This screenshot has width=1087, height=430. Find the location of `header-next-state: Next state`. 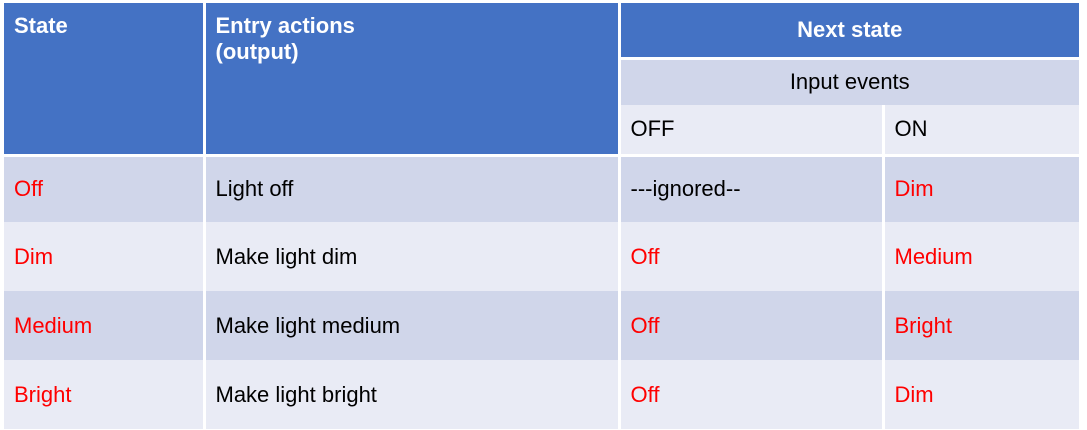

header-next-state: Next state is located at coordinates (848, 30).